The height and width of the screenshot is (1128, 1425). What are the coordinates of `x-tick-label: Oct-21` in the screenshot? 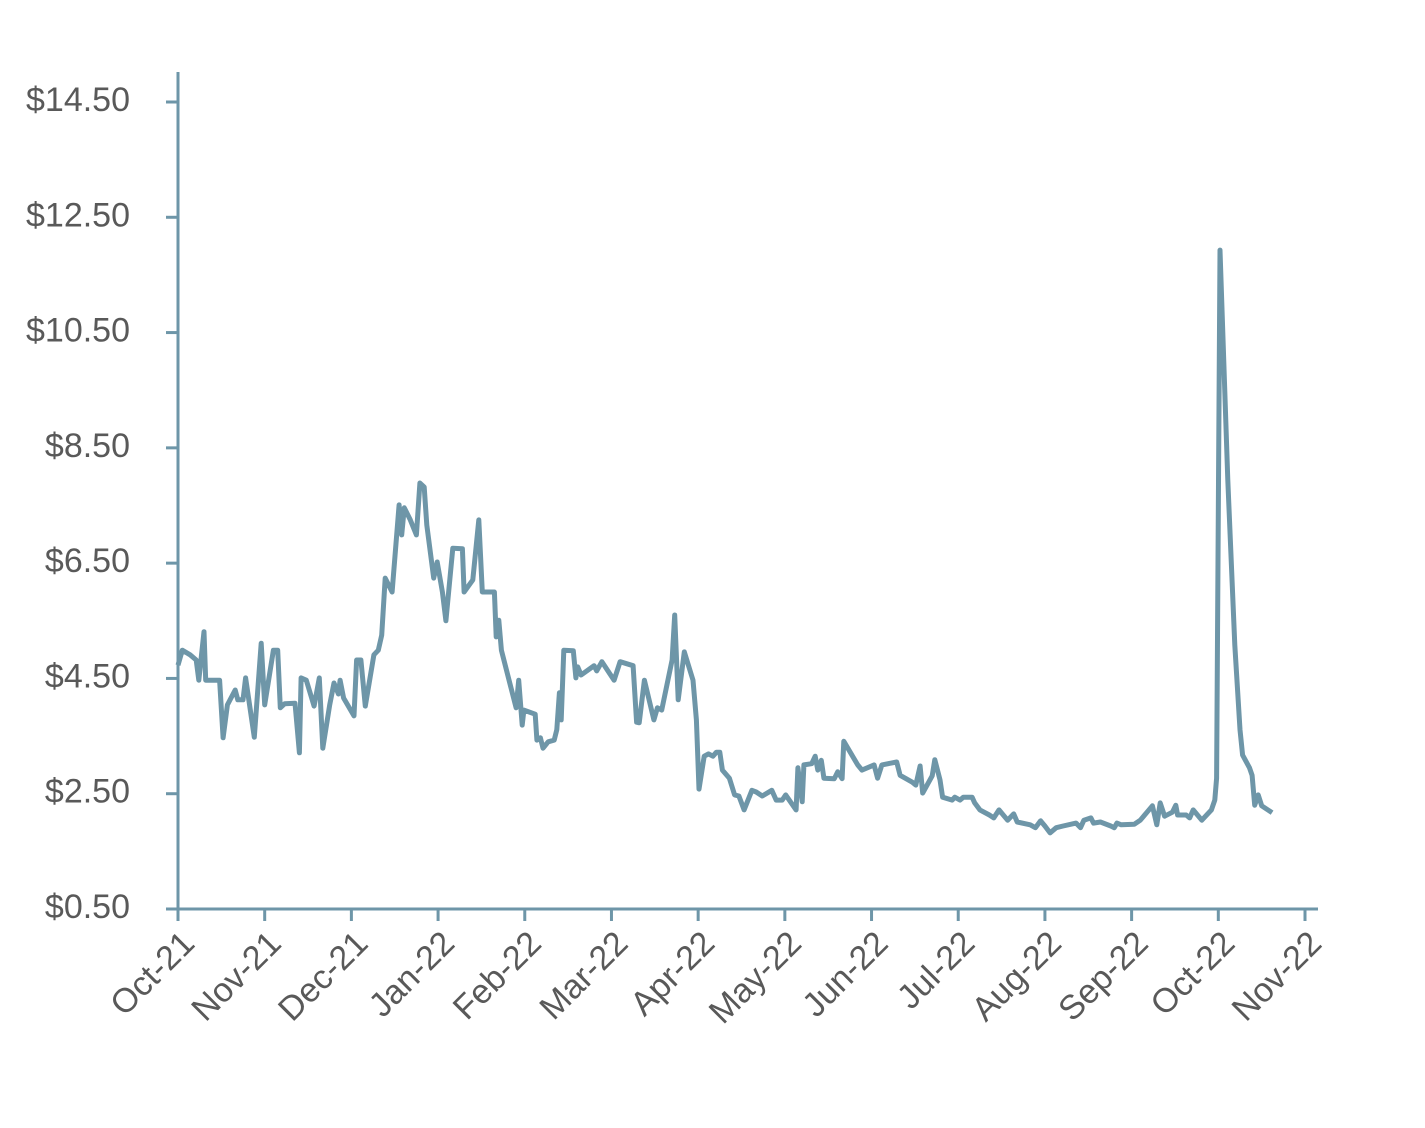 It's located at (152, 973).